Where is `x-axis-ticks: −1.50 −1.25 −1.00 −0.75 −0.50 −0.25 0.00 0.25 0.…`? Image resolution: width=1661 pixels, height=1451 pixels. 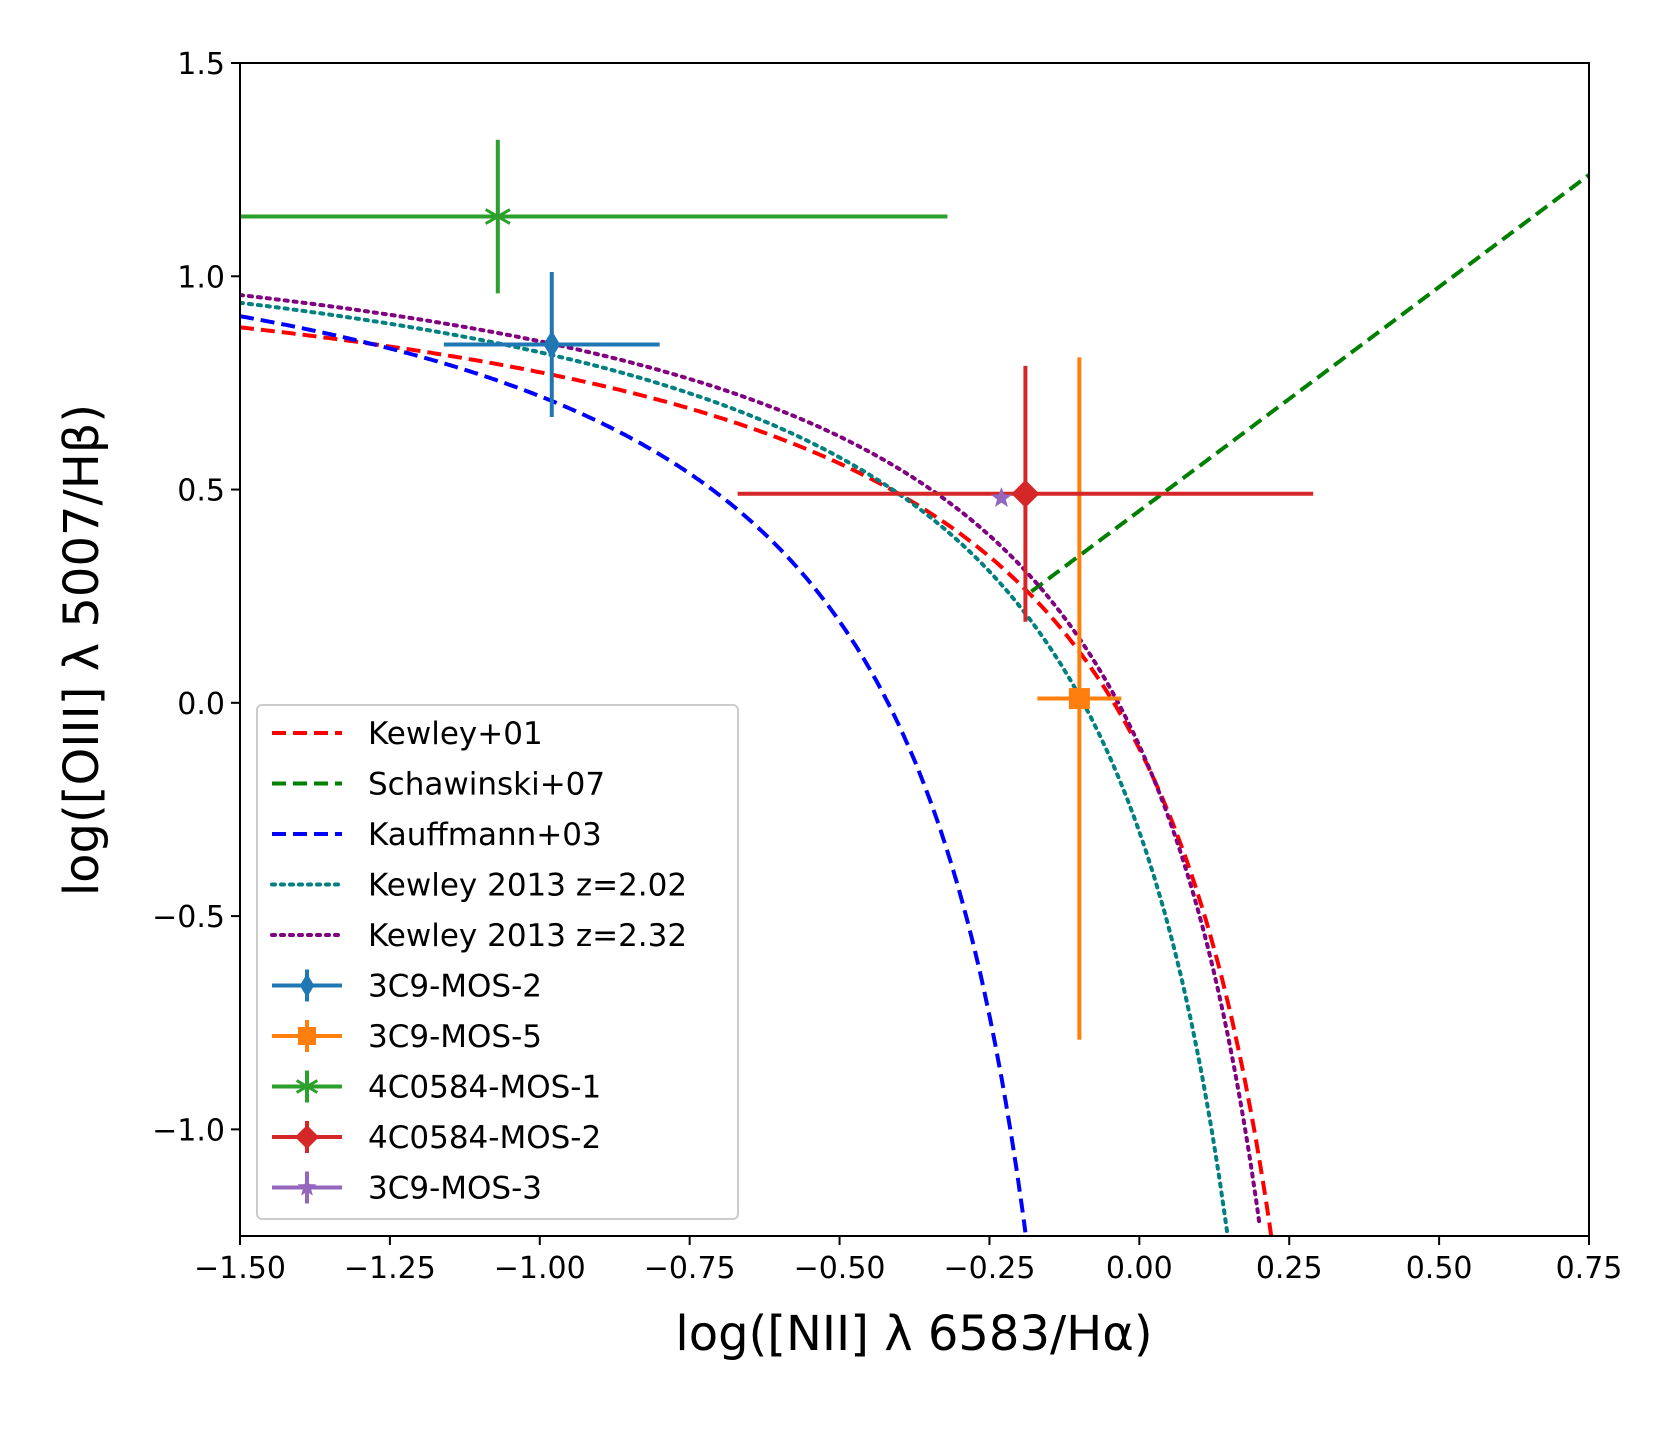
x-axis-ticks: −1.50 −1.25 −1.00 −0.75 −0.50 −0.25 0.00 0.25 0.… is located at coordinates (908, 1261).